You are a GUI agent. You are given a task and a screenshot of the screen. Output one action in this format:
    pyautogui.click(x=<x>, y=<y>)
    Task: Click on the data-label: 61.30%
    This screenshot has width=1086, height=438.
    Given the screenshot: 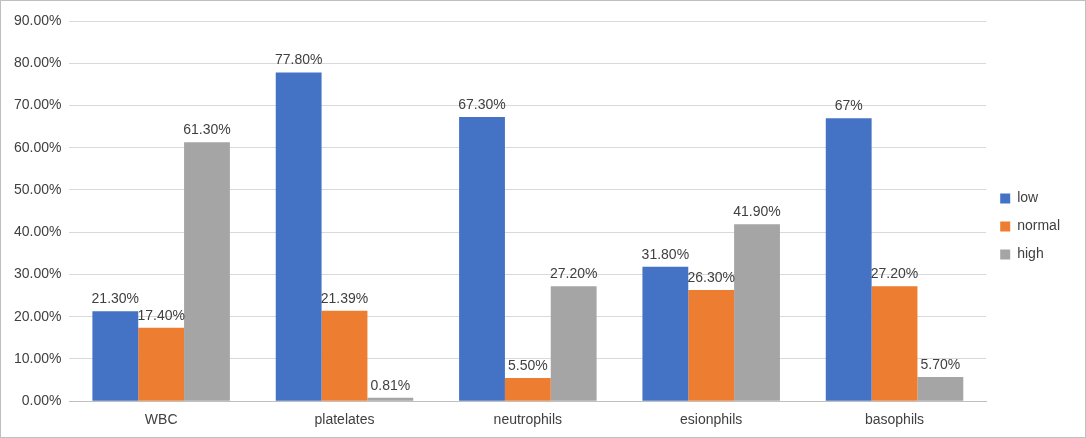 What is the action you would take?
    pyautogui.click(x=207, y=129)
    